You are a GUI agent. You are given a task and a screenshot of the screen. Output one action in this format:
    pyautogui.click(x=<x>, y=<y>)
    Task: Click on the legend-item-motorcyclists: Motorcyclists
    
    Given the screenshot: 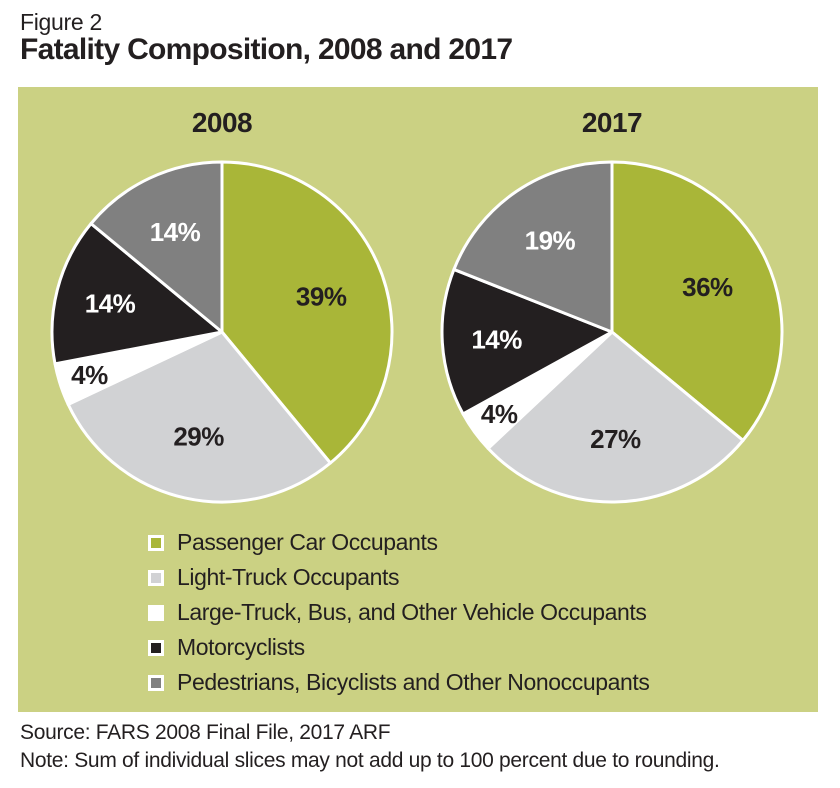 What is the action you would take?
    pyautogui.click(x=478, y=647)
    